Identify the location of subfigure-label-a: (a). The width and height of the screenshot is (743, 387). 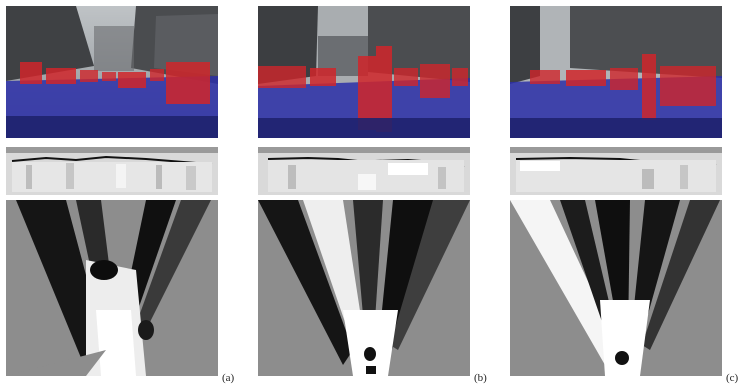
(228, 378).